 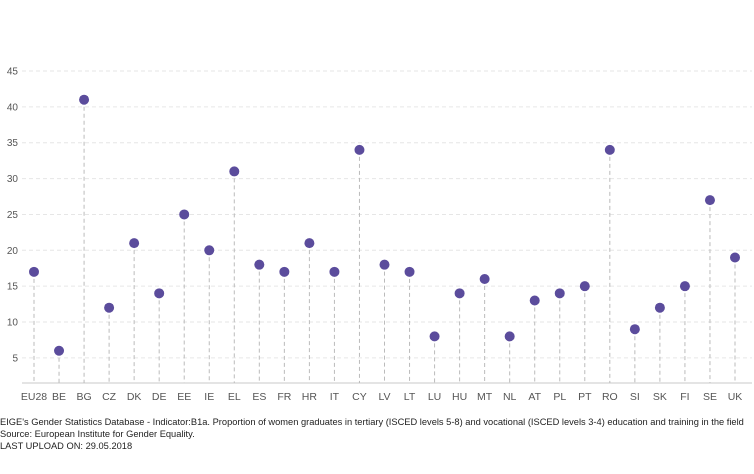 What do you see at coordinates (234, 171) in the screenshot?
I see `data-point-el` at bounding box center [234, 171].